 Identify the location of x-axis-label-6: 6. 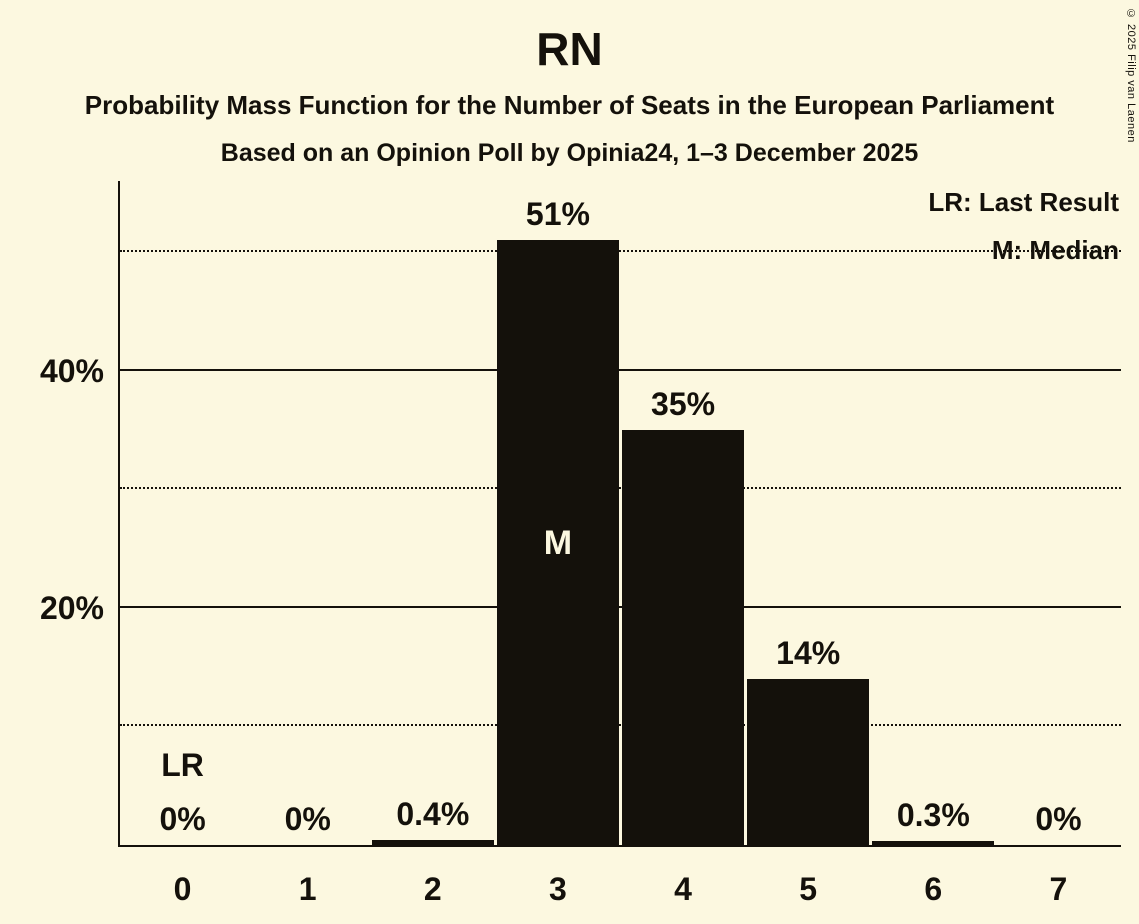
(933, 889).